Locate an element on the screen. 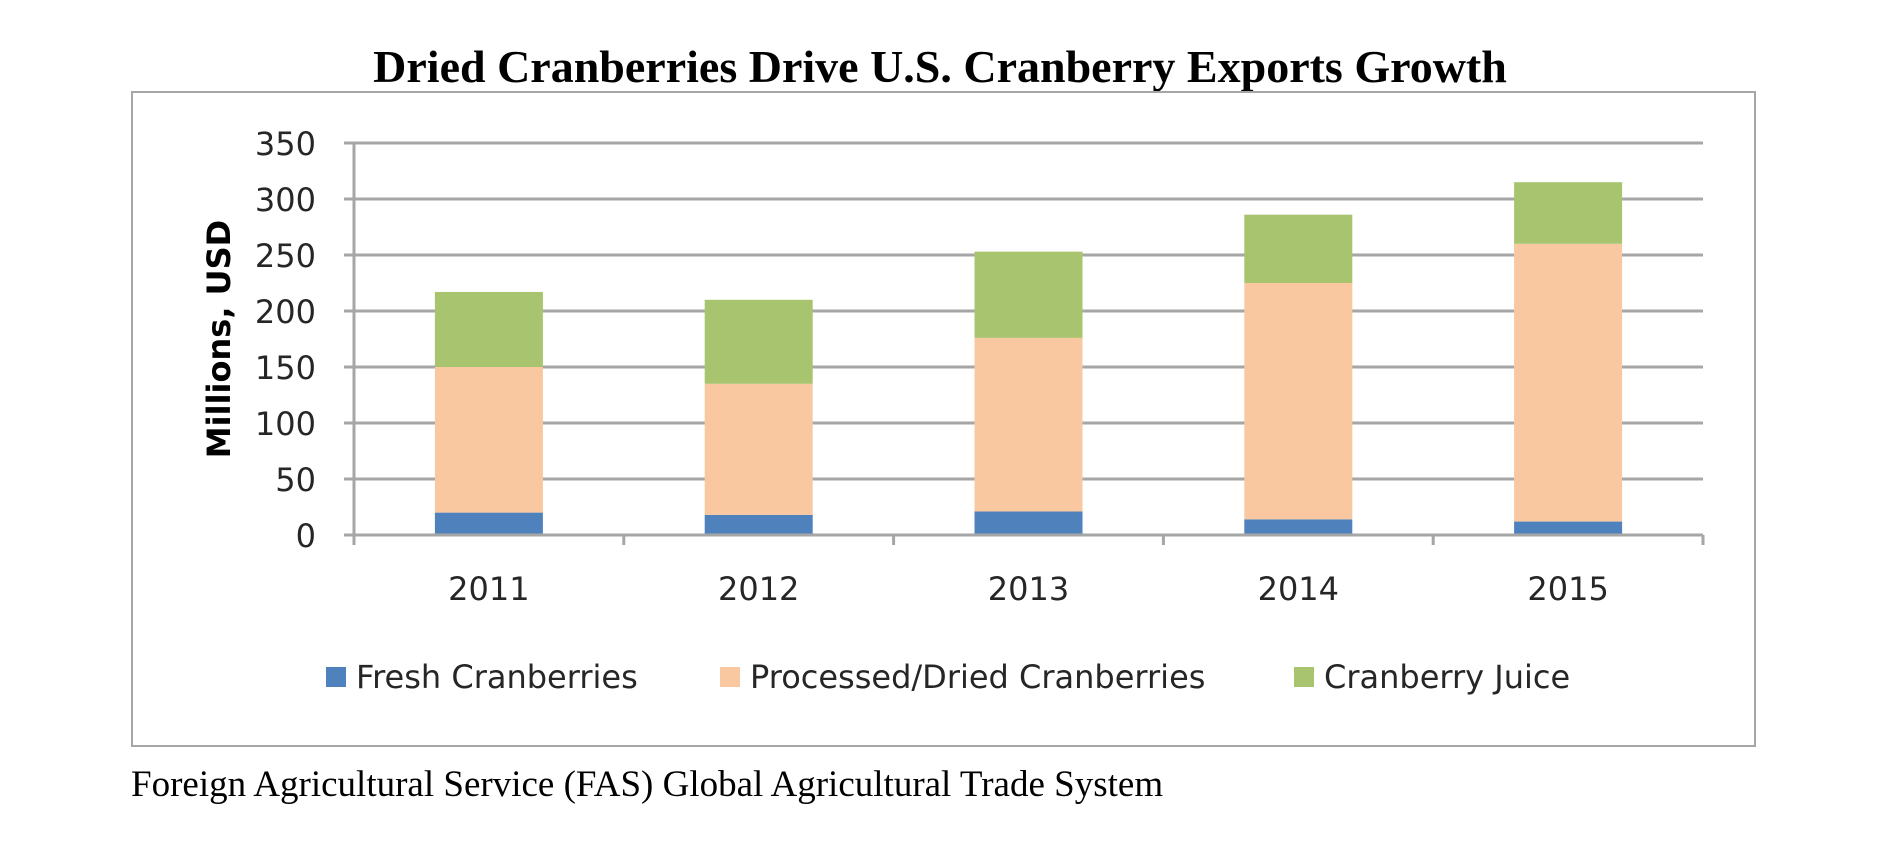  legend-label: Cranberry Juice is located at coordinates (1447, 677).